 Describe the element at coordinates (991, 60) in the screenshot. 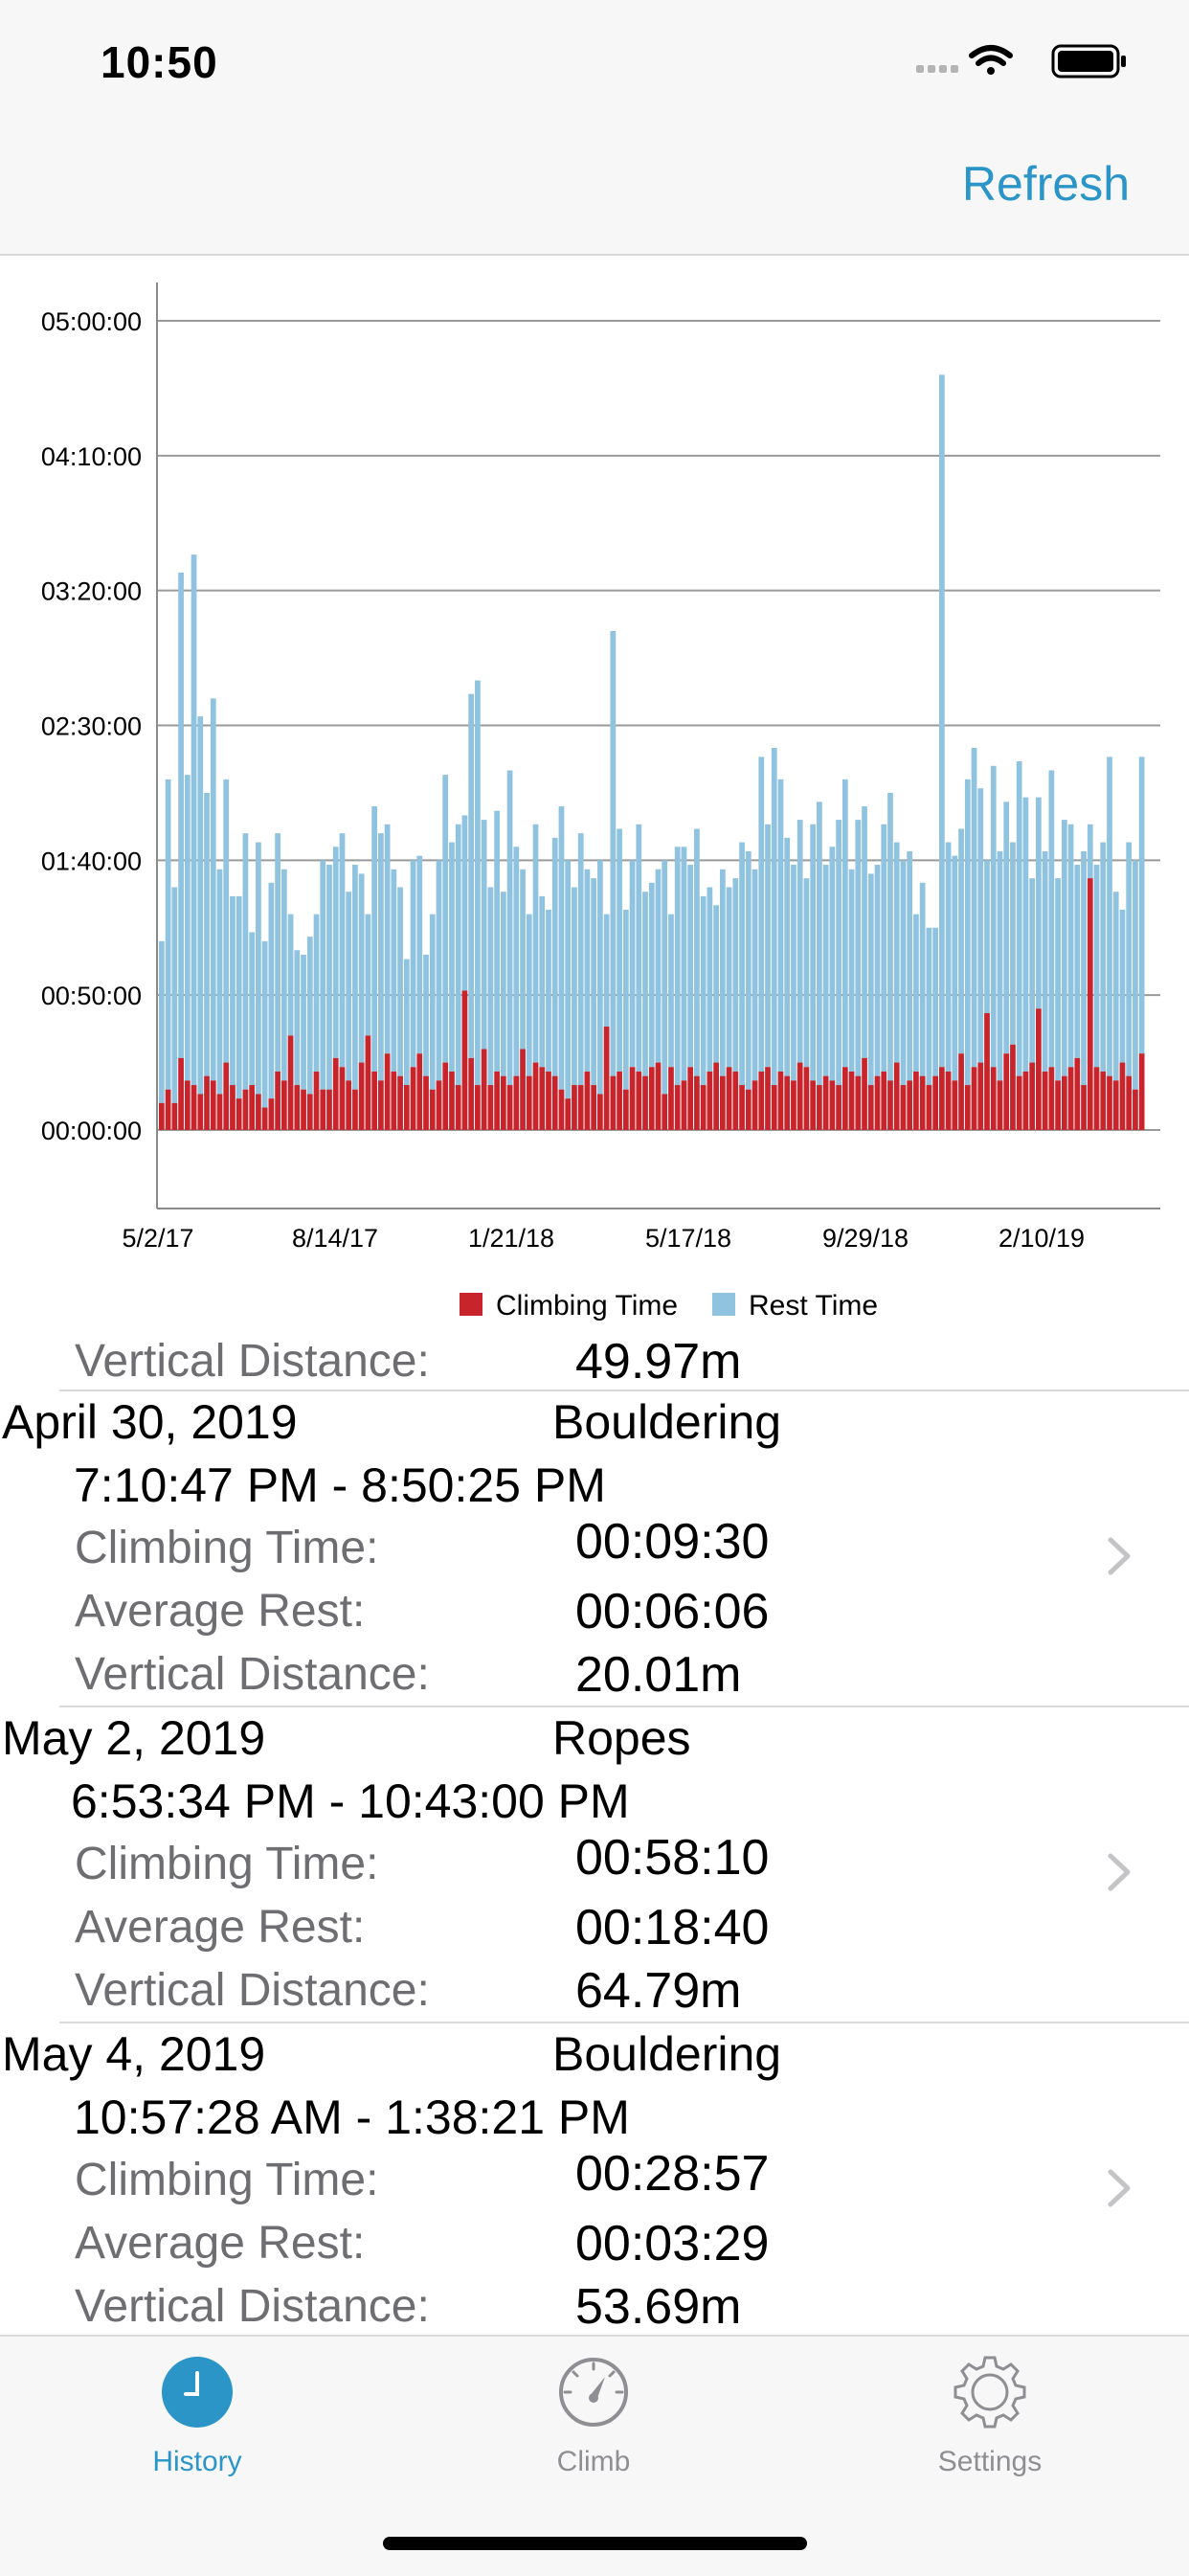

I see `wifi-icon` at that location.